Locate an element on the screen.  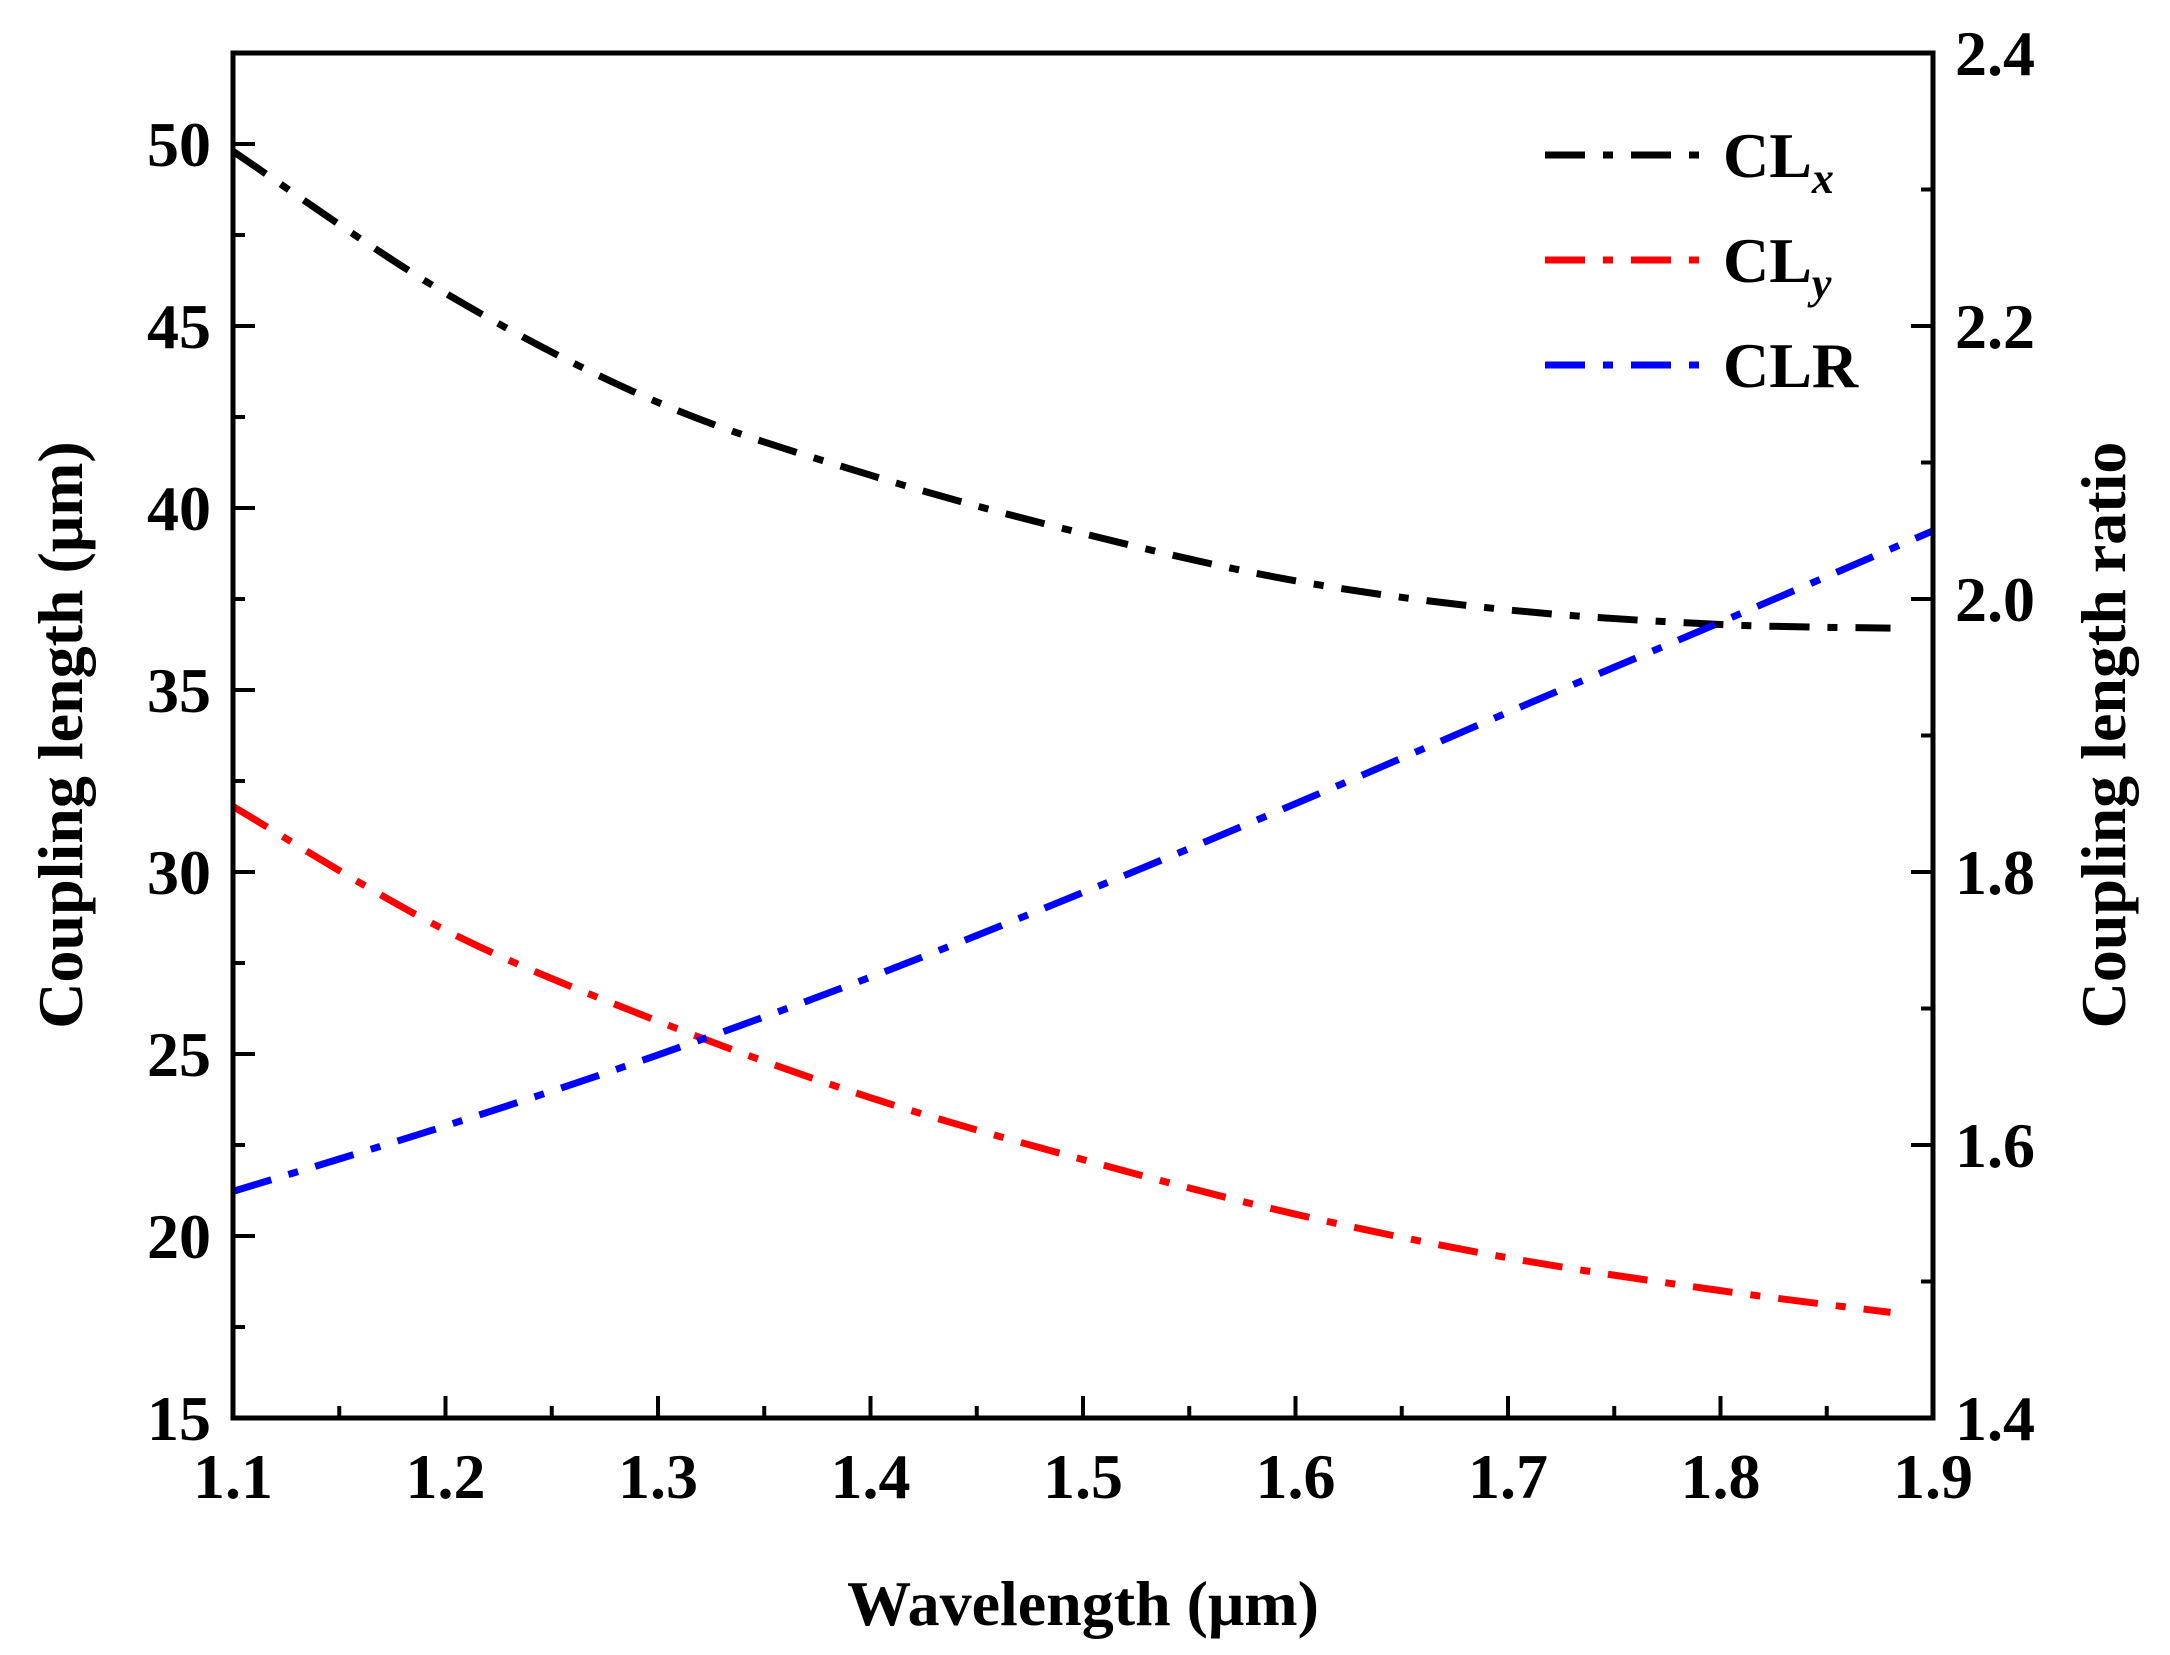
y-left-tick-label: 25 is located at coordinates (179, 1054).